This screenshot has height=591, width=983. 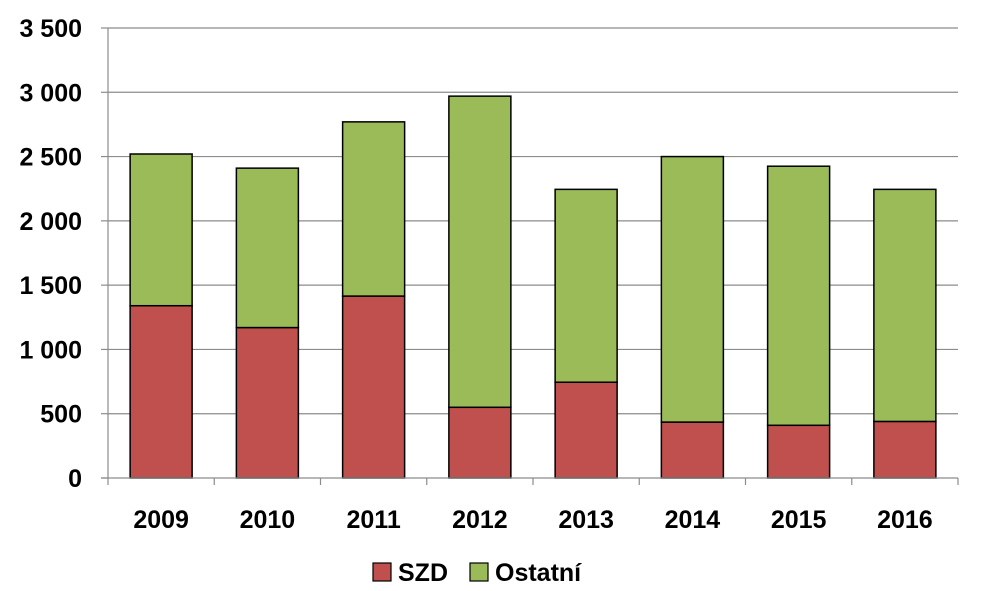 What do you see at coordinates (530, 505) in the screenshot?
I see `x-axis: 2009 2010 2011 2012 2013 2014 2015 2016` at bounding box center [530, 505].